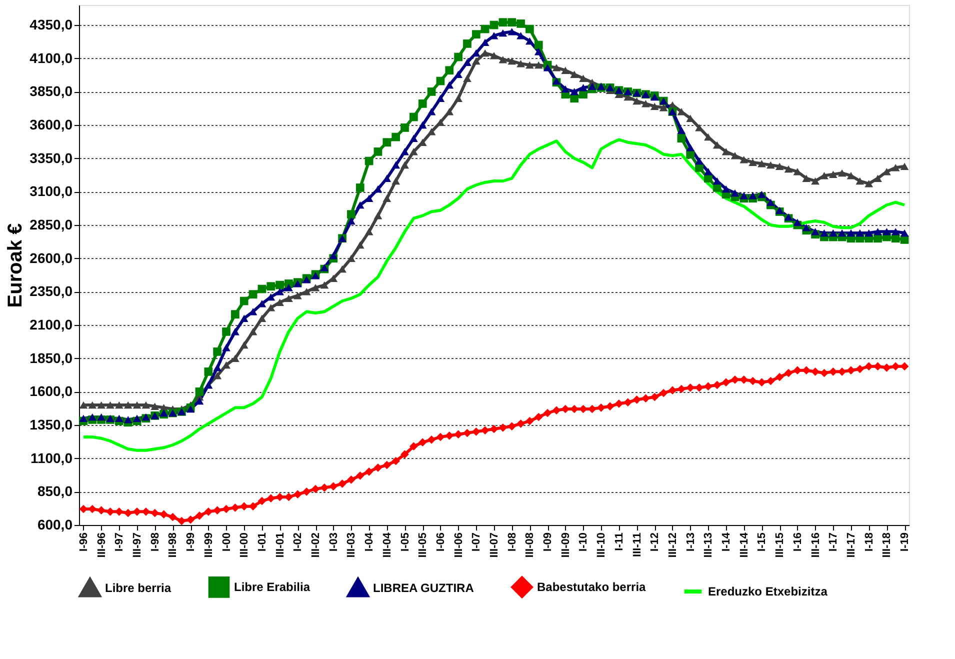 This screenshot has height=659, width=955. What do you see at coordinates (51, 324) in the screenshot?
I see `y-tick-label: 2100,0` at bounding box center [51, 324].